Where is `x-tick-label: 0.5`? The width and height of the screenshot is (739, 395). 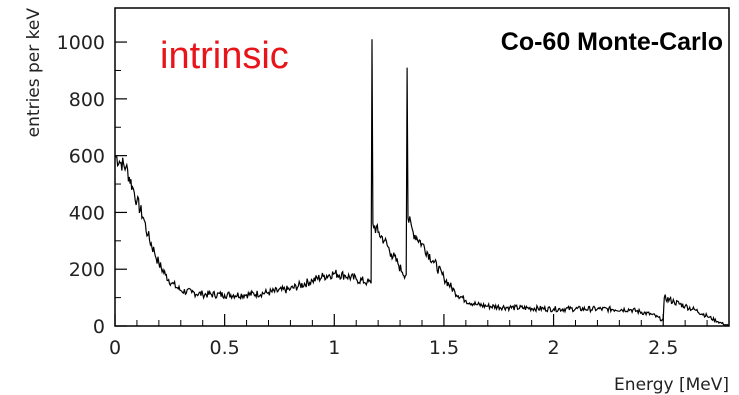 x-tick-label: 0.5 is located at coordinates (225, 348).